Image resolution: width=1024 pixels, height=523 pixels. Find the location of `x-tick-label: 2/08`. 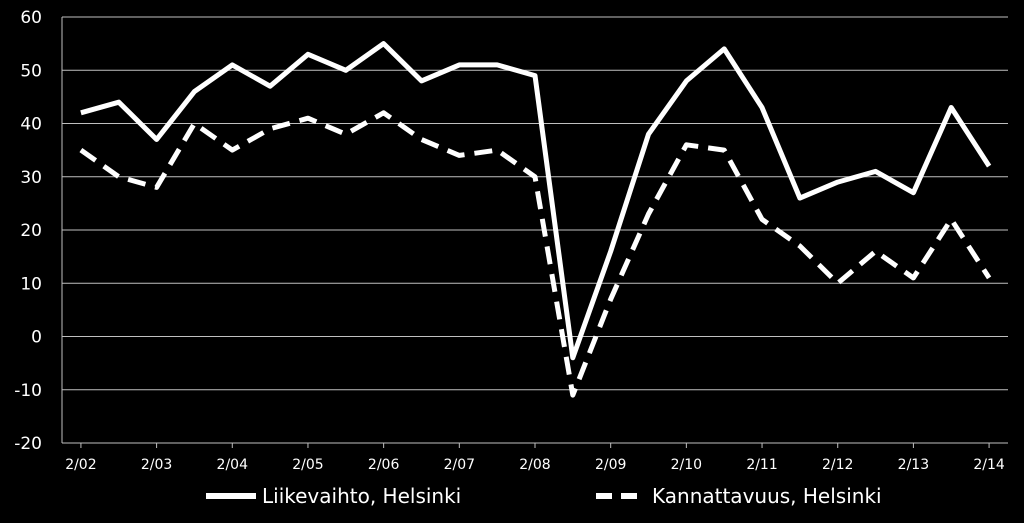

x-tick-label: 2/08 is located at coordinates (534, 465).